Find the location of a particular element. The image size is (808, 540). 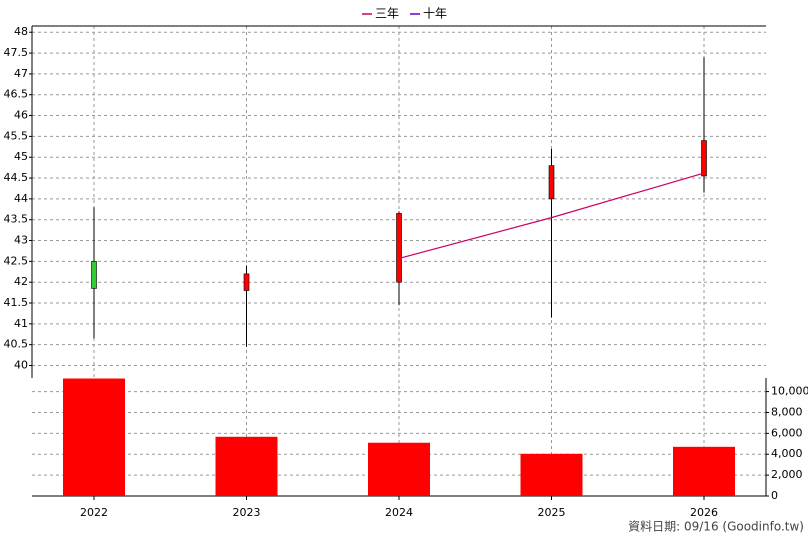

y-tick-label: 47 is located at coordinates (21, 73).